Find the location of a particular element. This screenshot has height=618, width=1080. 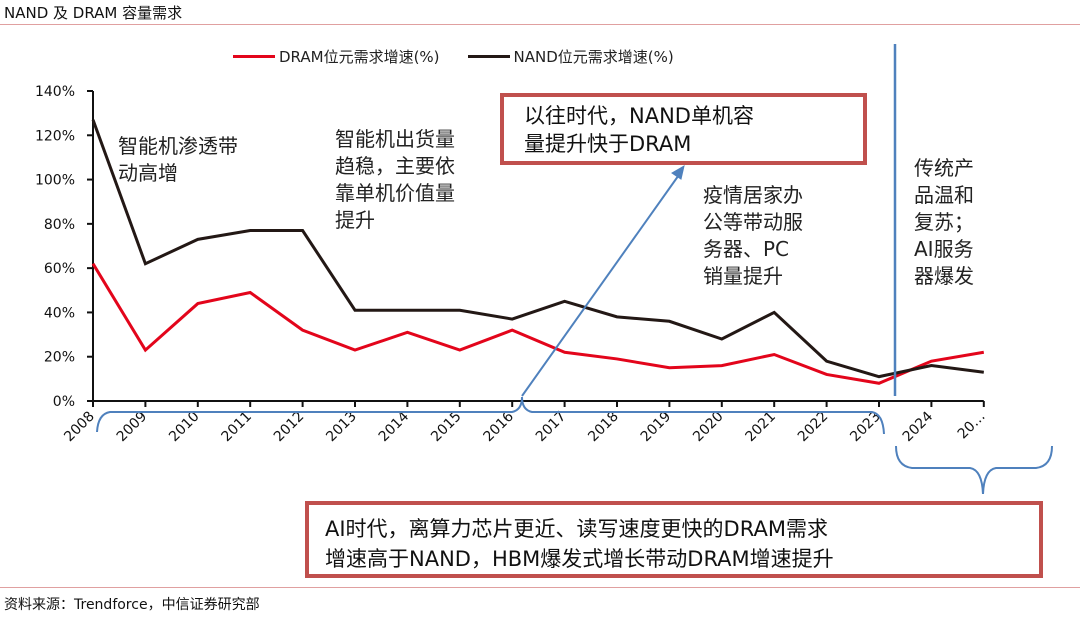

callout-box-past-era: 以往时代，NAND单机容 量提升快于DRAM is located at coordinates (683, 129).